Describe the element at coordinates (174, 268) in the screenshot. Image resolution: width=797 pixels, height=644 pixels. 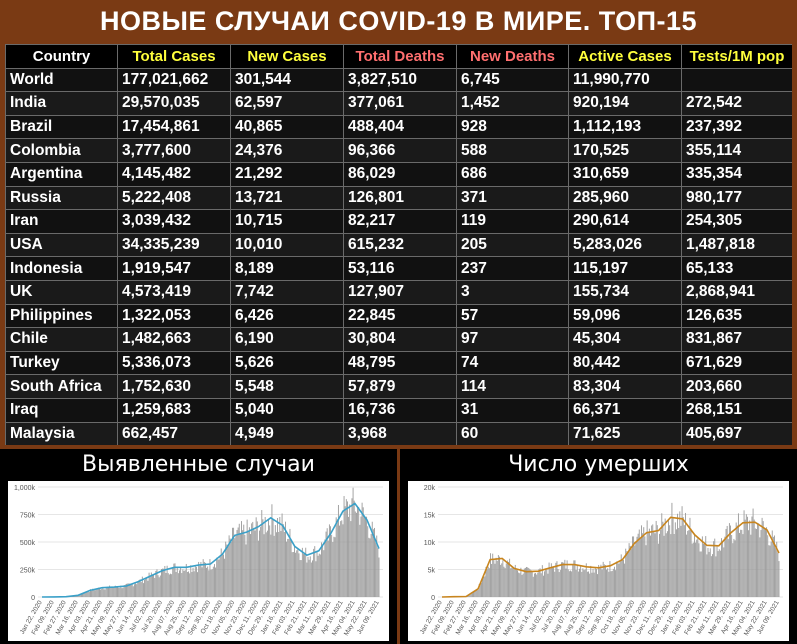
I see `value-cell: 1,919,547` at that location.